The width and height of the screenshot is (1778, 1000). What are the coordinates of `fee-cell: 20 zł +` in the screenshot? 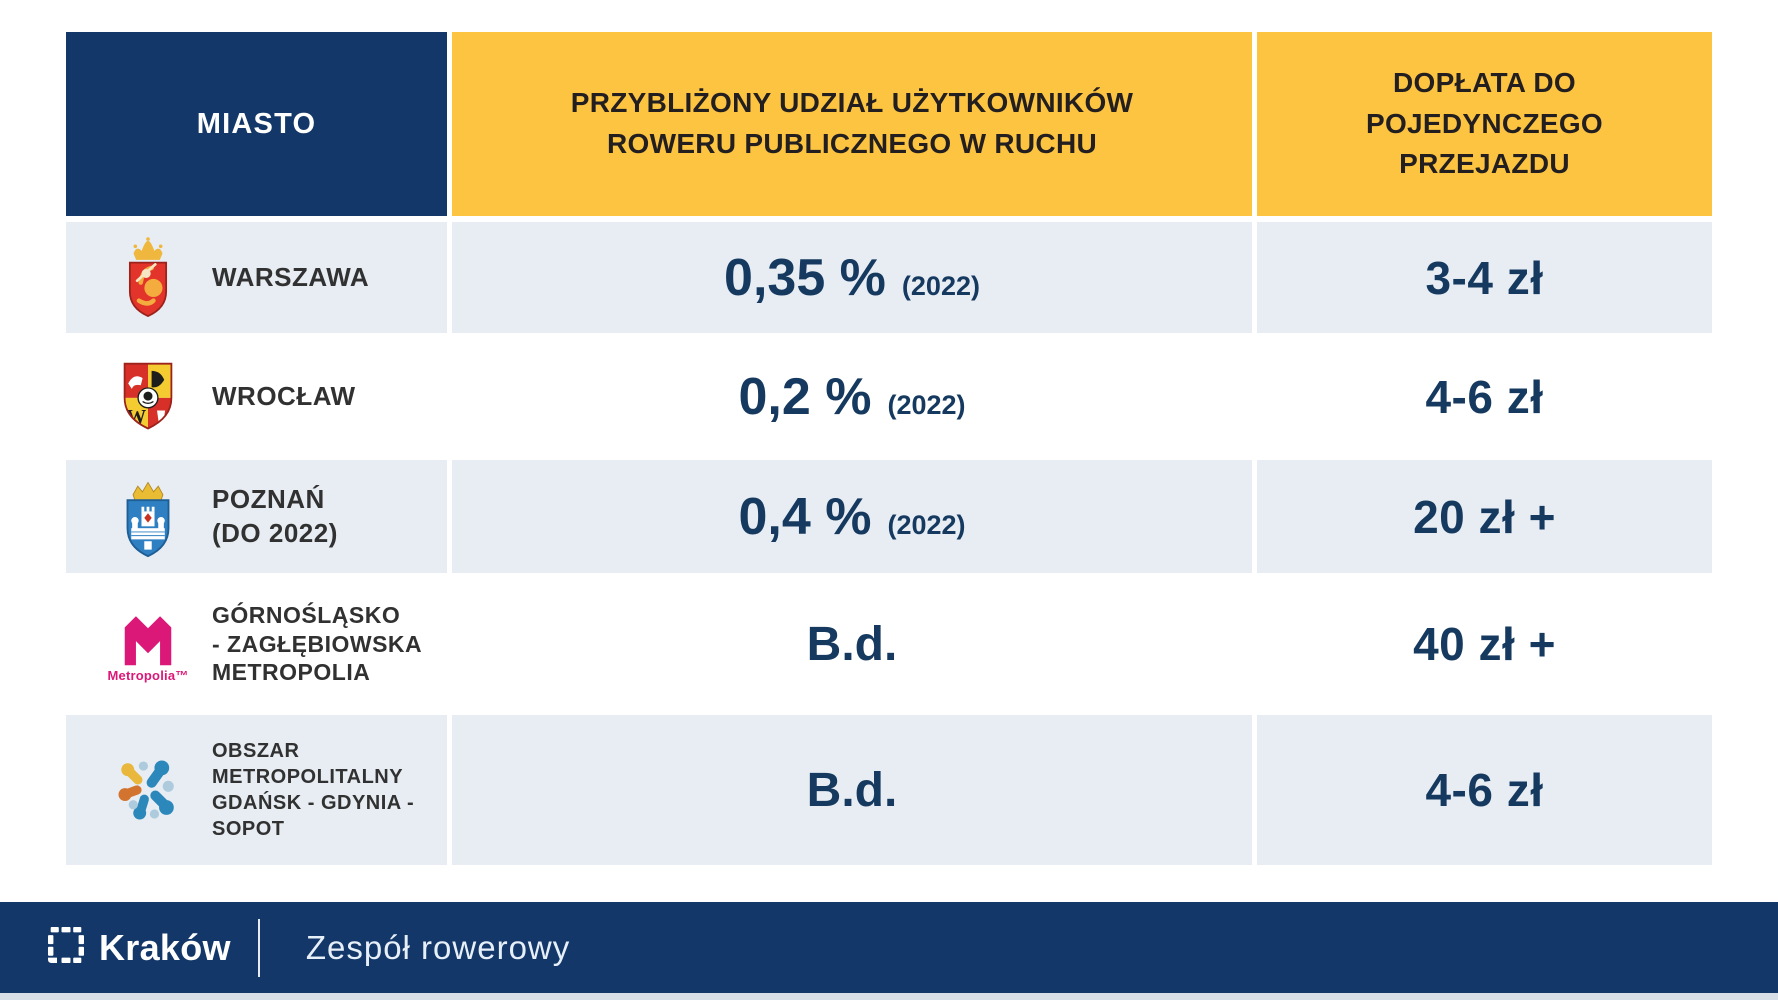 It's located at (1484, 516).